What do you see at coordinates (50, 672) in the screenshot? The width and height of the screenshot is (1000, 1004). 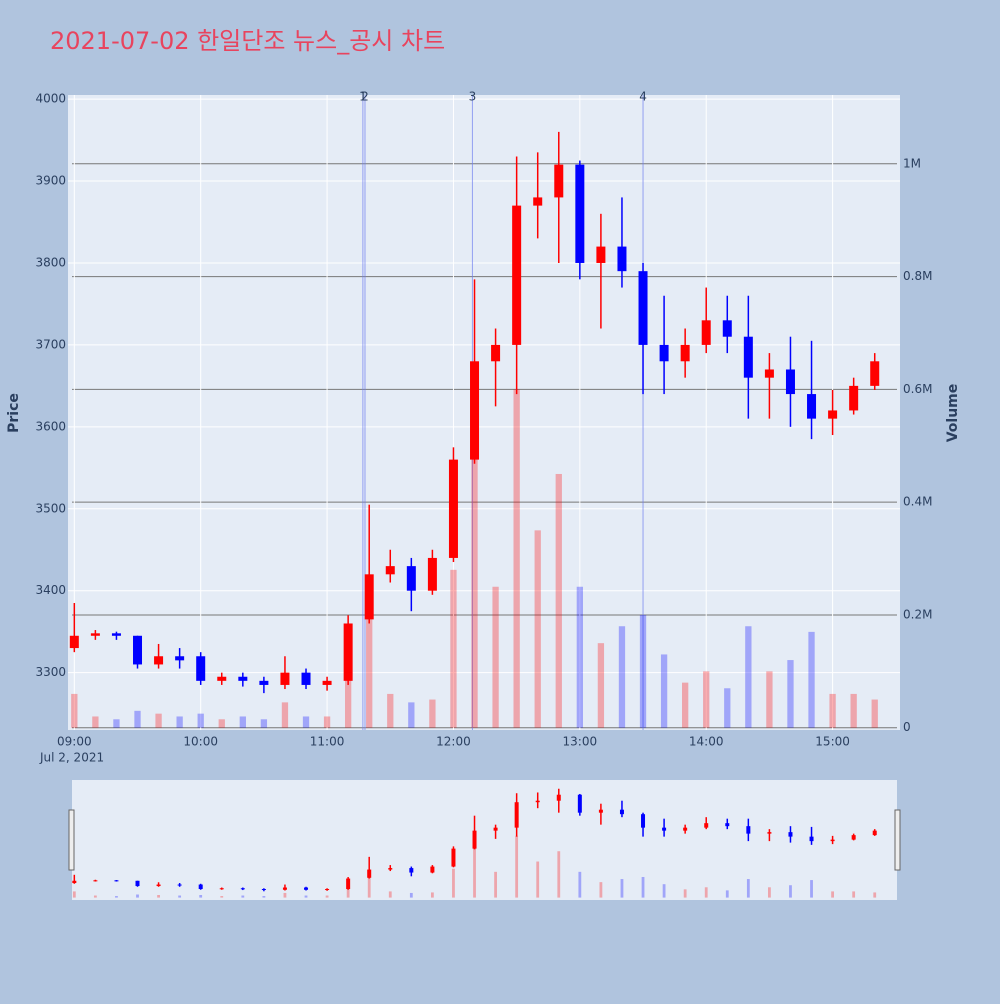 I see `y-tick-label: 3300` at bounding box center [50, 672].